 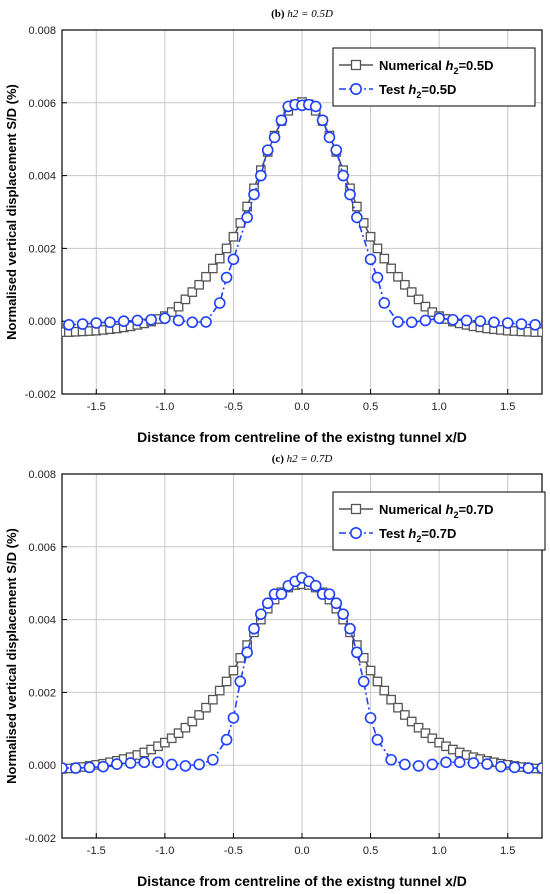 What do you see at coordinates (356, 65) in the screenshot?
I see `legend-marker-square` at bounding box center [356, 65].